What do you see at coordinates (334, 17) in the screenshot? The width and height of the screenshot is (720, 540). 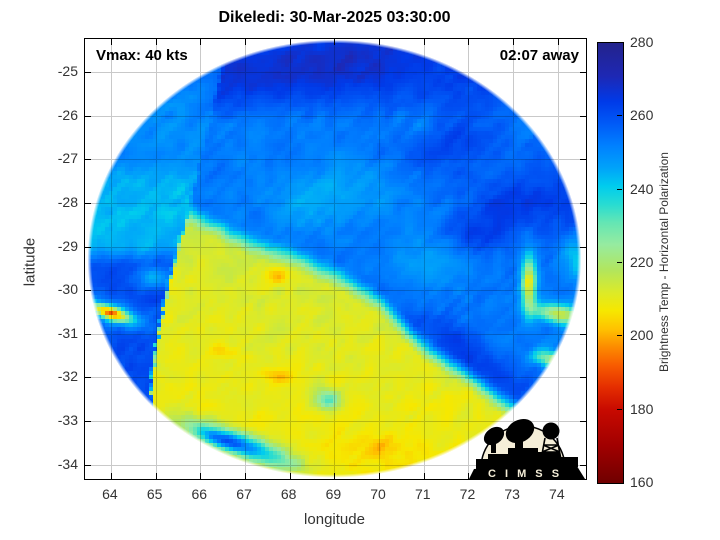 I see `chart-title: Dikeledi: 30-Mar-2025 03:30:00` at bounding box center [334, 17].